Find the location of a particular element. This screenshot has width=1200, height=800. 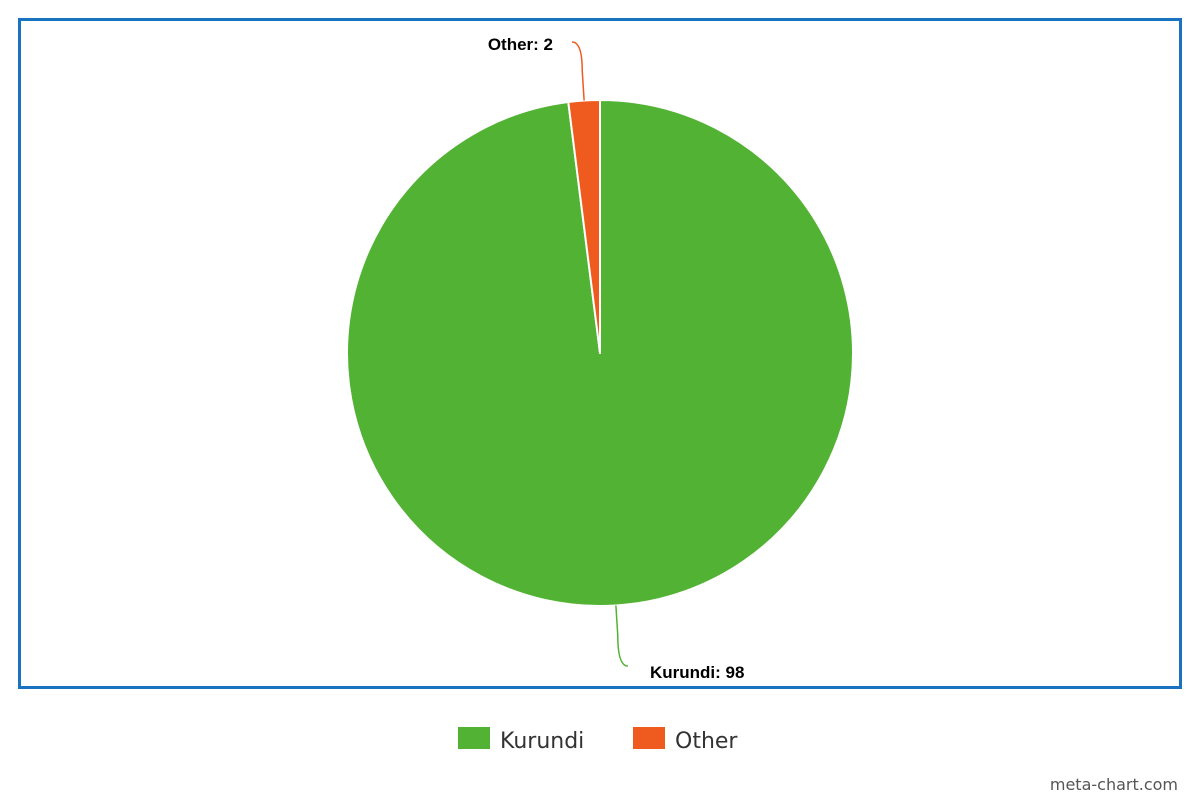

leader-line-kurundi is located at coordinates (622, 636).